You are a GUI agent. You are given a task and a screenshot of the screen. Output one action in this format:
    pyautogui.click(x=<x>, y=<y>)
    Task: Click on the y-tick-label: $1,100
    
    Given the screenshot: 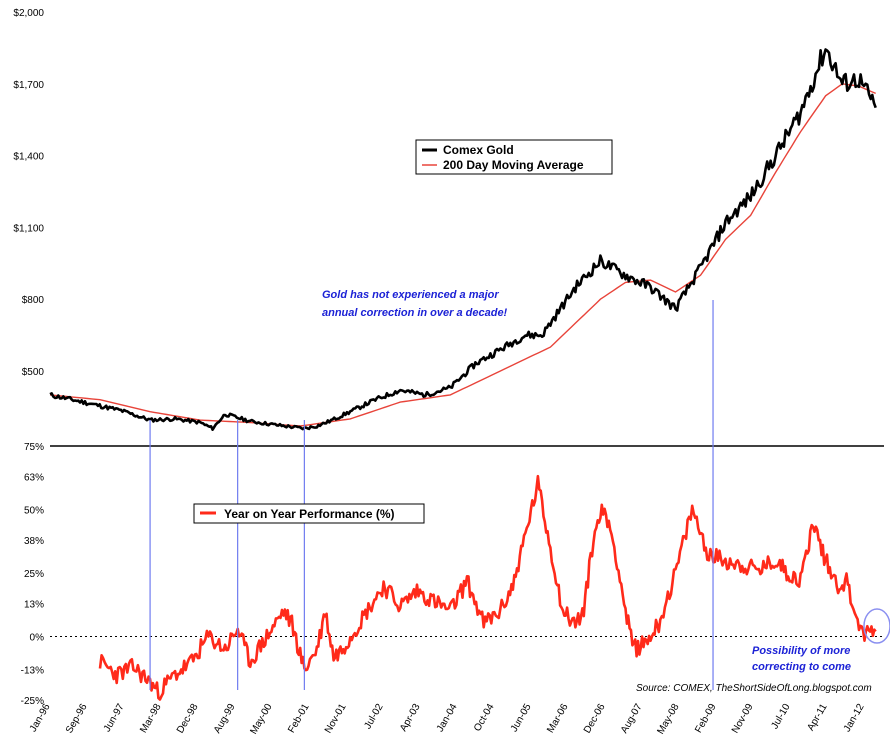 What is the action you would take?
    pyautogui.click(x=28, y=228)
    